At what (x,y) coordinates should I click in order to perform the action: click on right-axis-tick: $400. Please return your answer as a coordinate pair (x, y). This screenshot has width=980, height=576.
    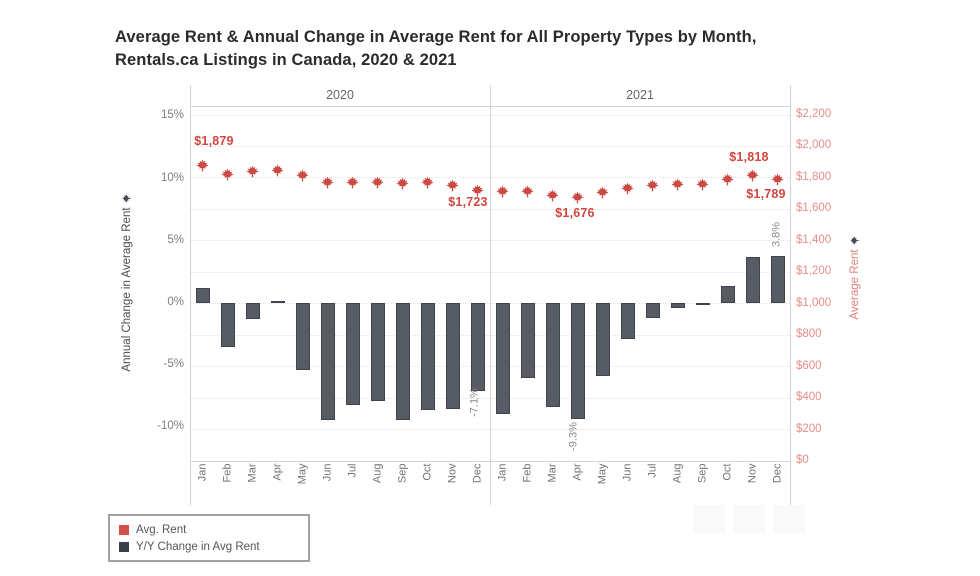
    Looking at the image, I should click on (809, 397).